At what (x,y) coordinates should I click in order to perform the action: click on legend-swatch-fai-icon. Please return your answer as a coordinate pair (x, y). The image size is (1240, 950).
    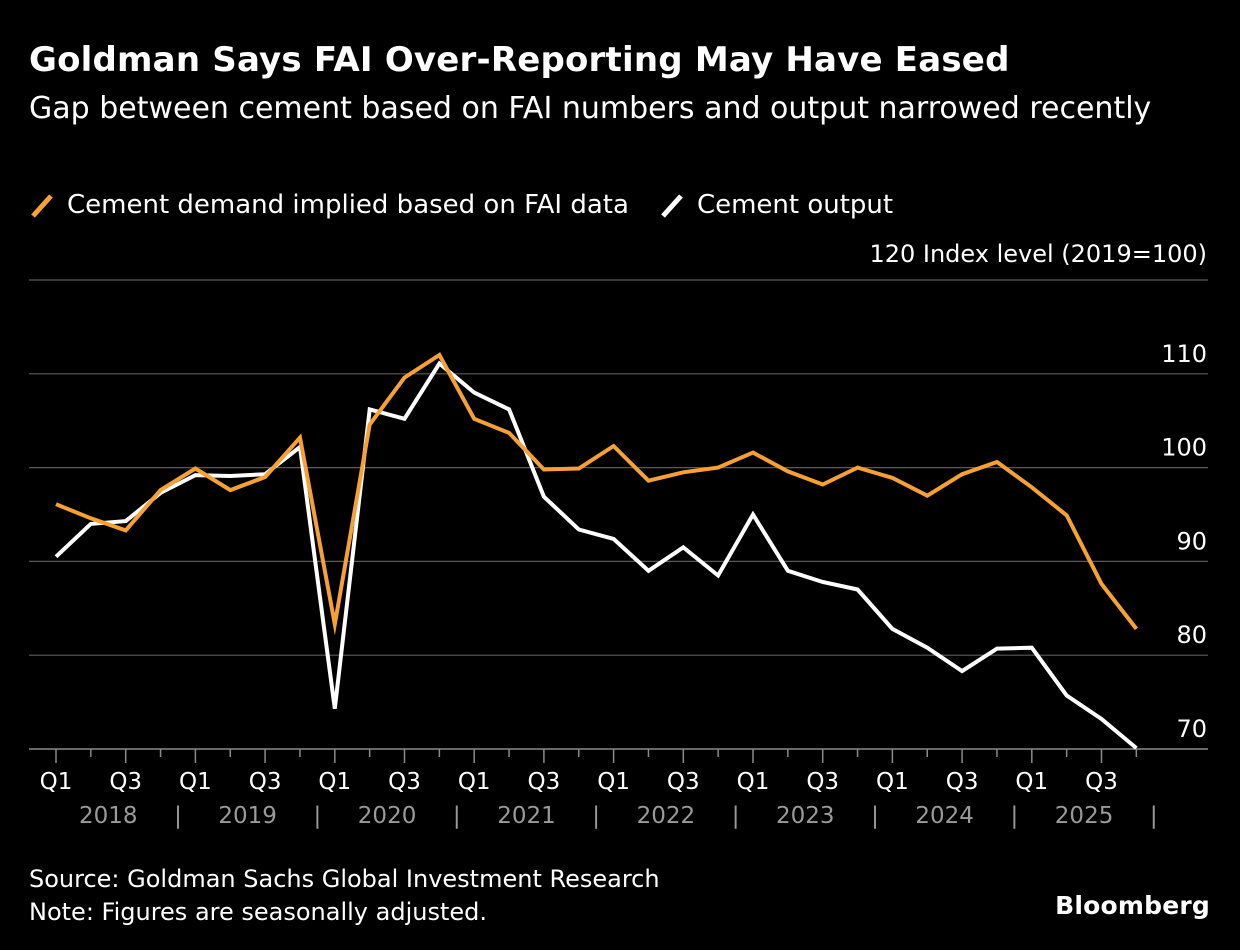
    Looking at the image, I should click on (42, 206).